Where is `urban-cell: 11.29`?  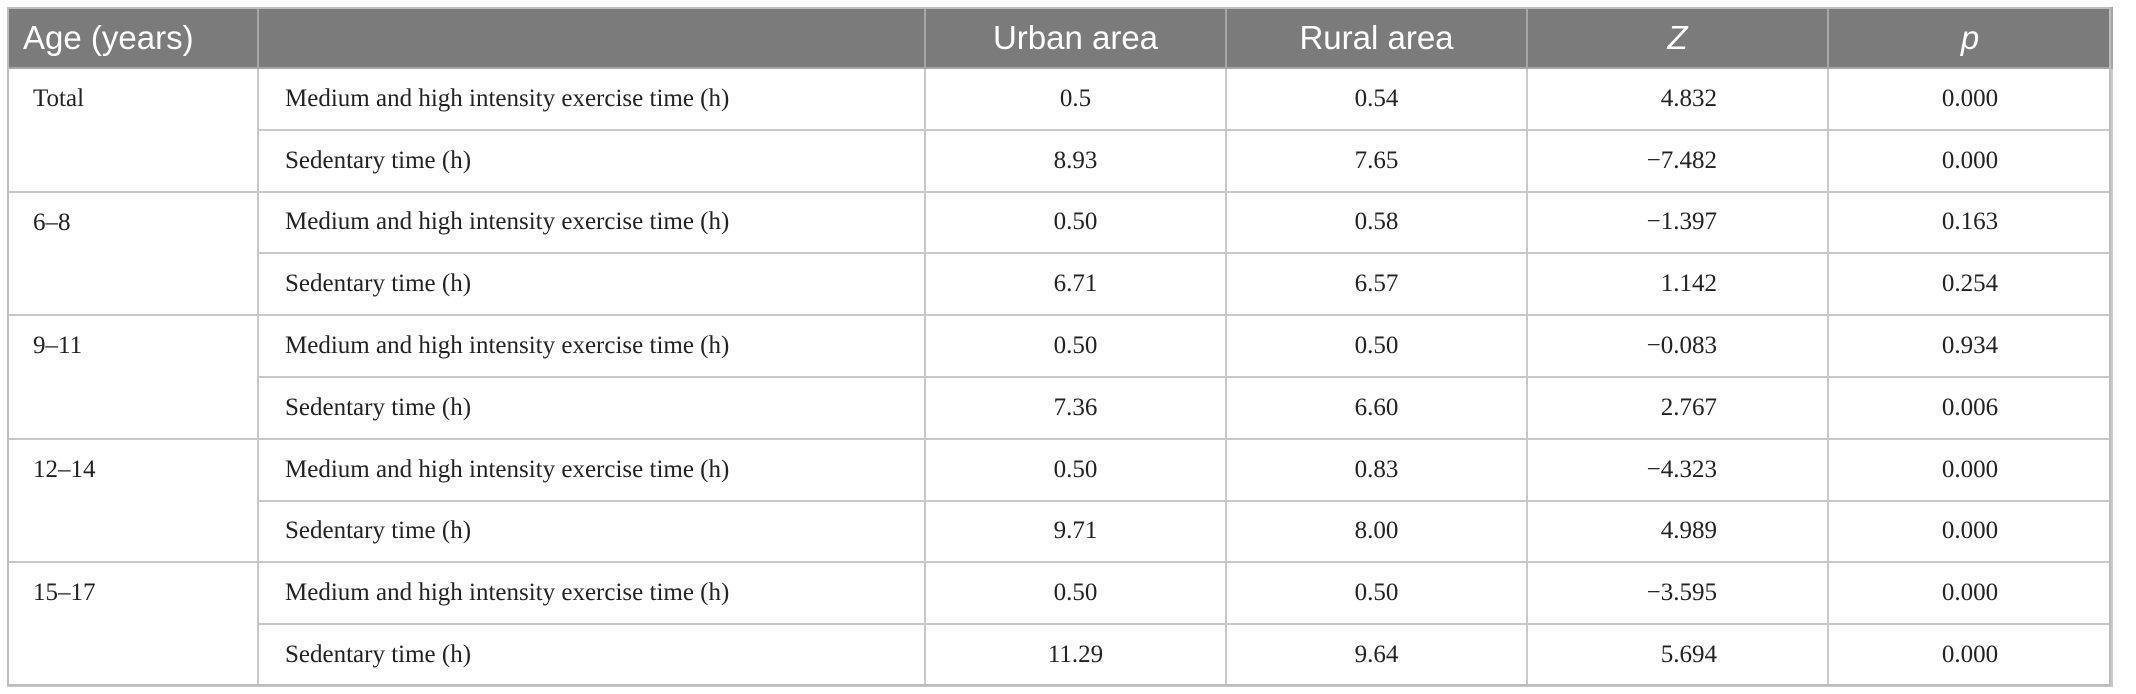
urban-cell: 11.29 is located at coordinates (1075, 655).